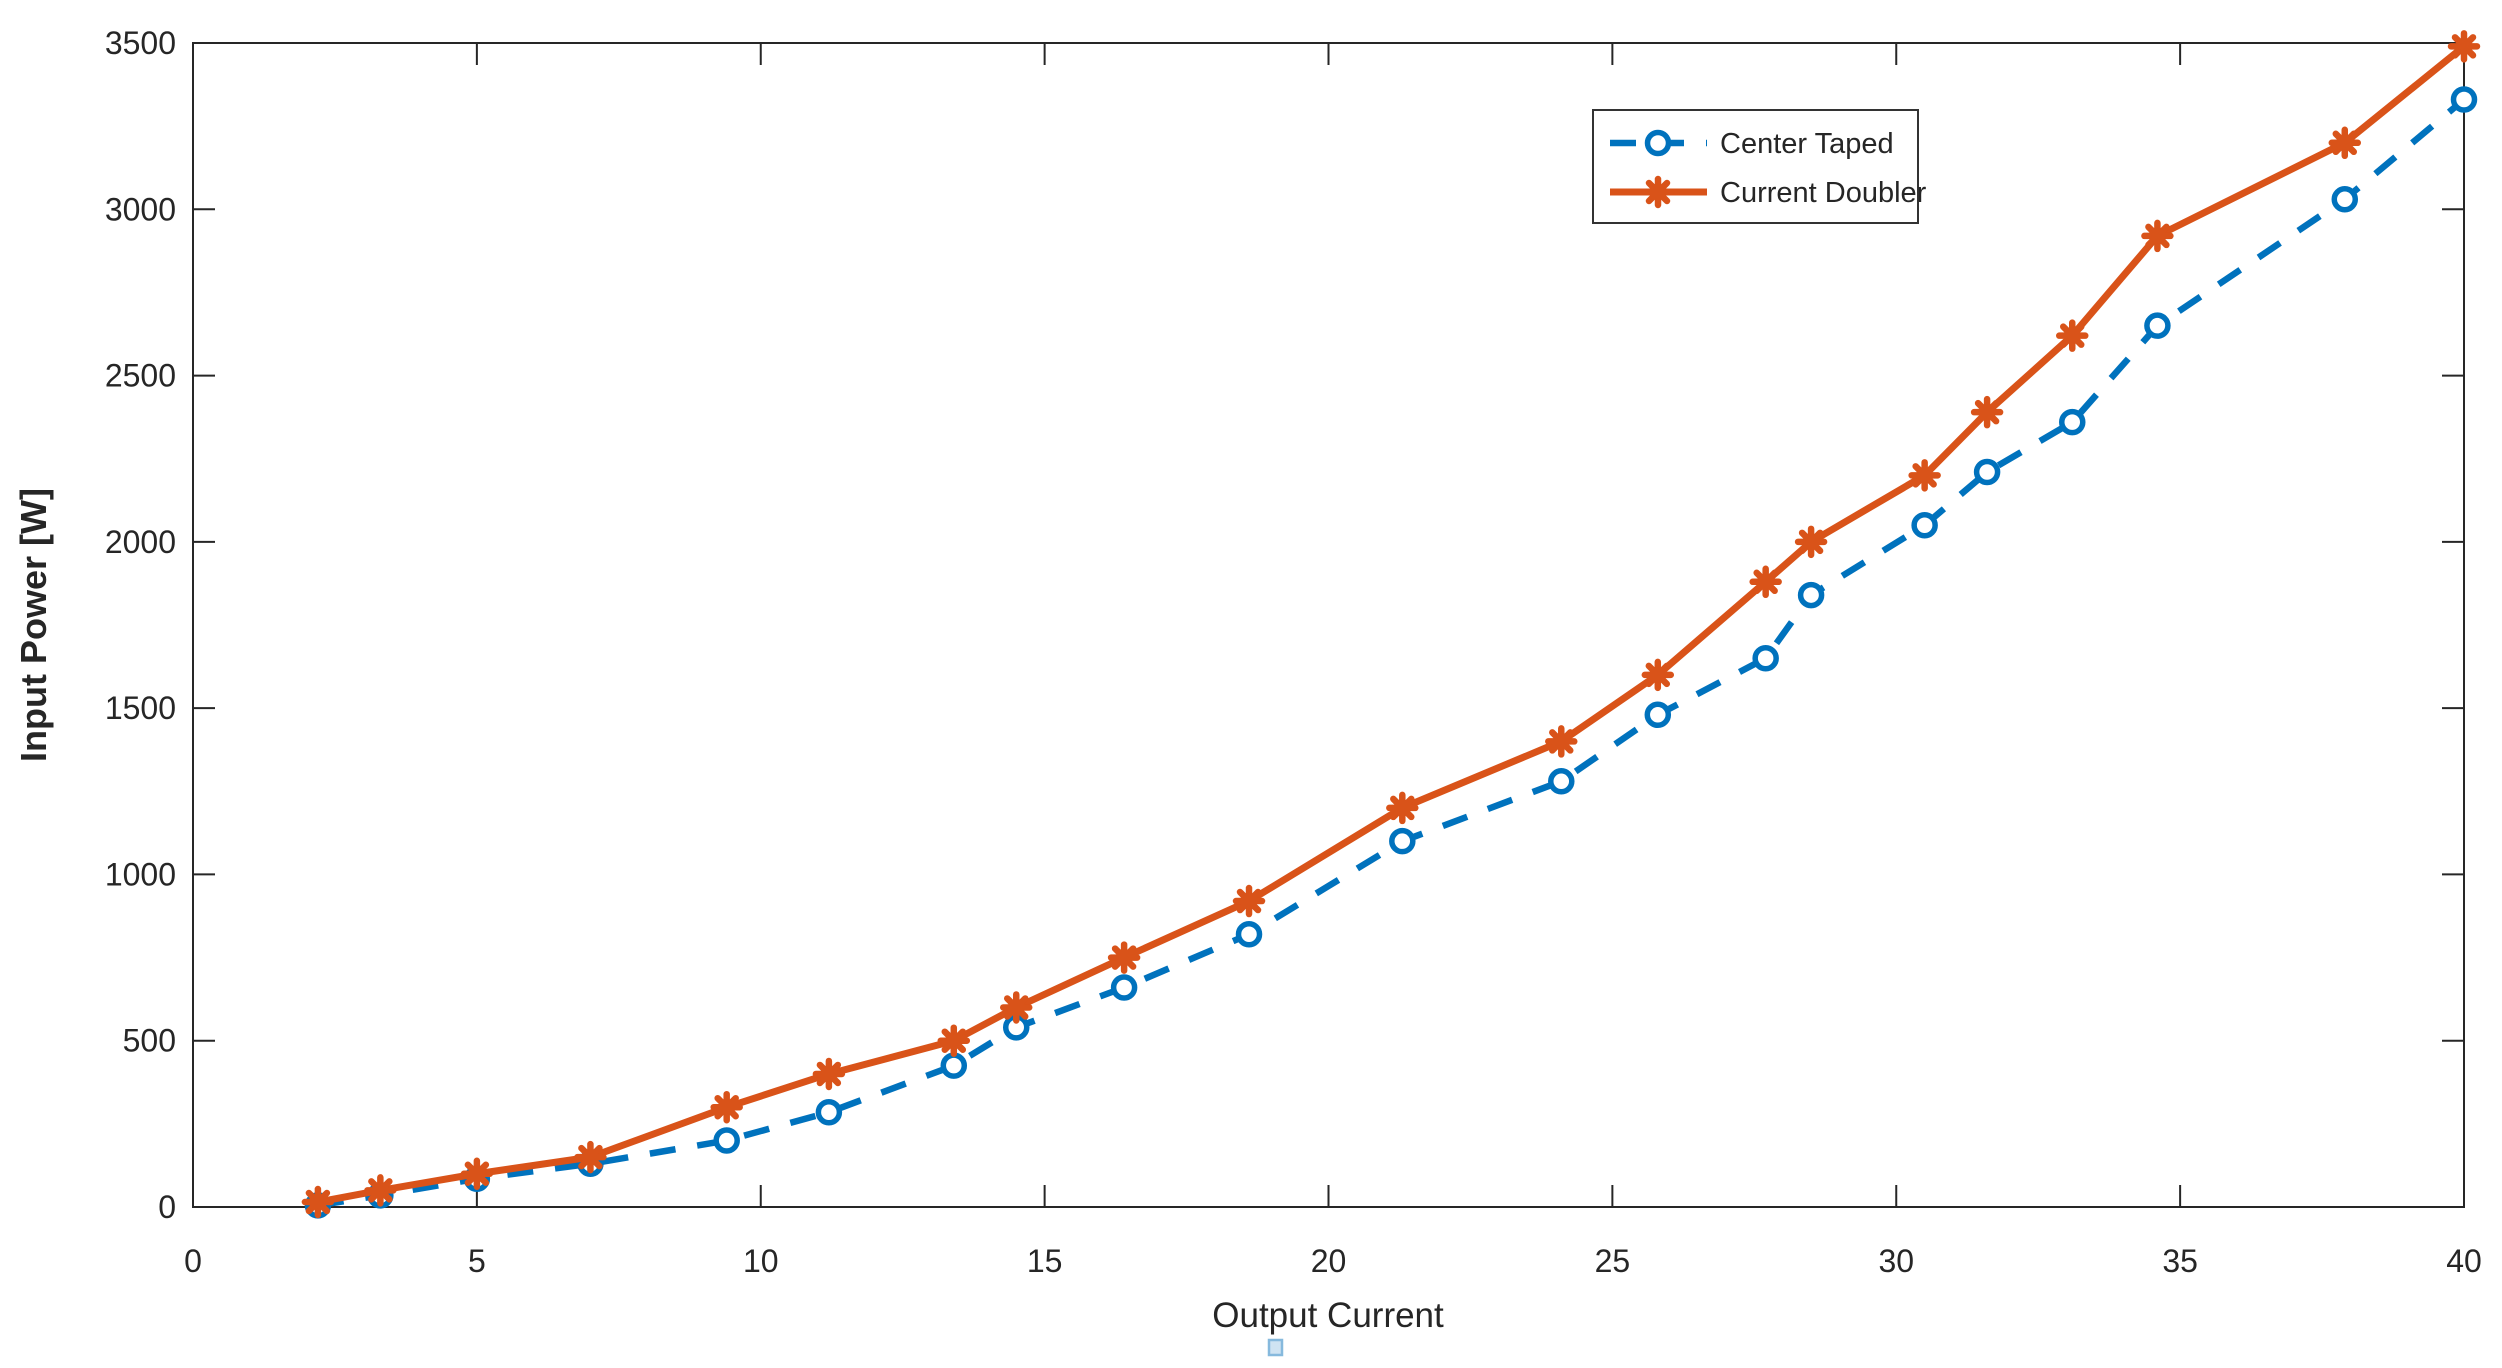  I want to click on y-tick-label: 2000, so click(140, 542).